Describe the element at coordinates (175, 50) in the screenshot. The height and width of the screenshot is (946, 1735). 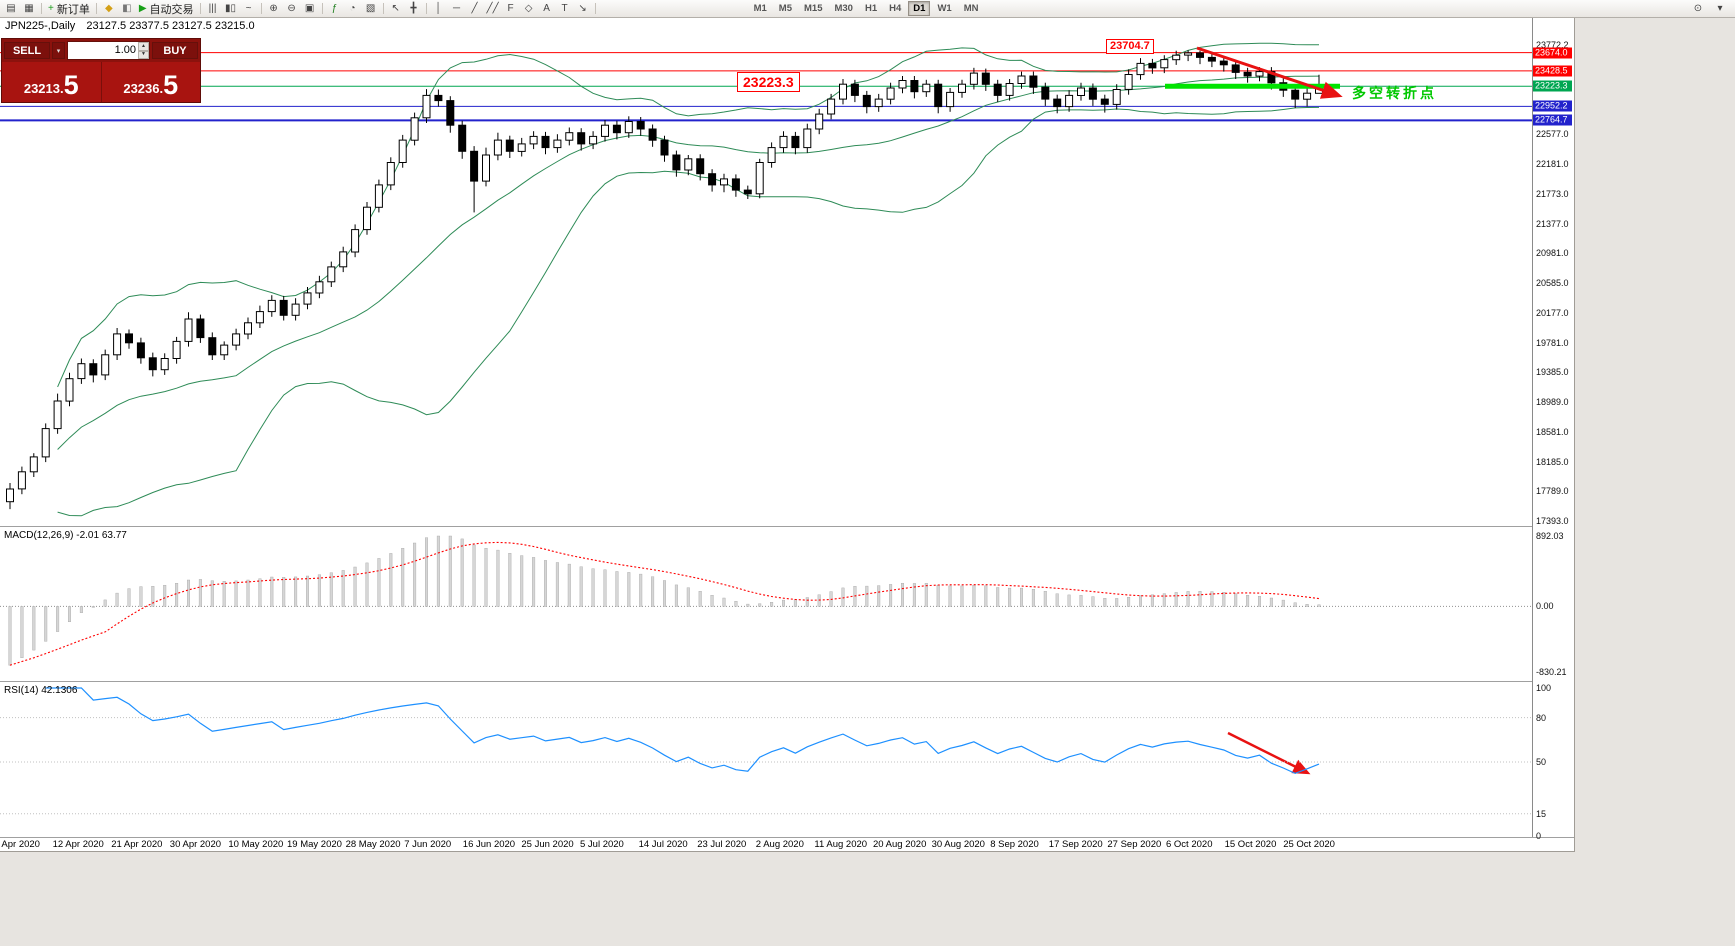
I see `buy-button: BUY` at that location.